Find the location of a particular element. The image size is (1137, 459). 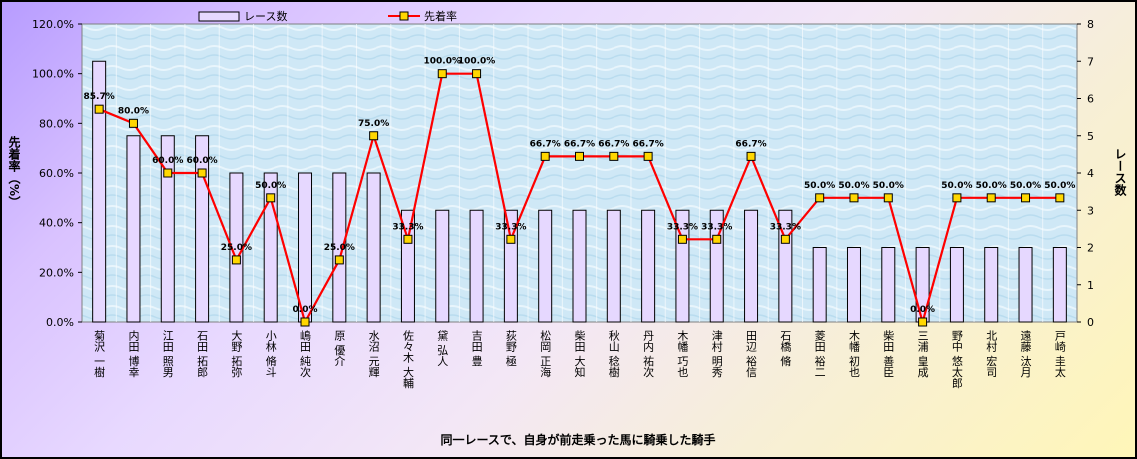

legend-label-rate: 先着率 is located at coordinates (440, 16).